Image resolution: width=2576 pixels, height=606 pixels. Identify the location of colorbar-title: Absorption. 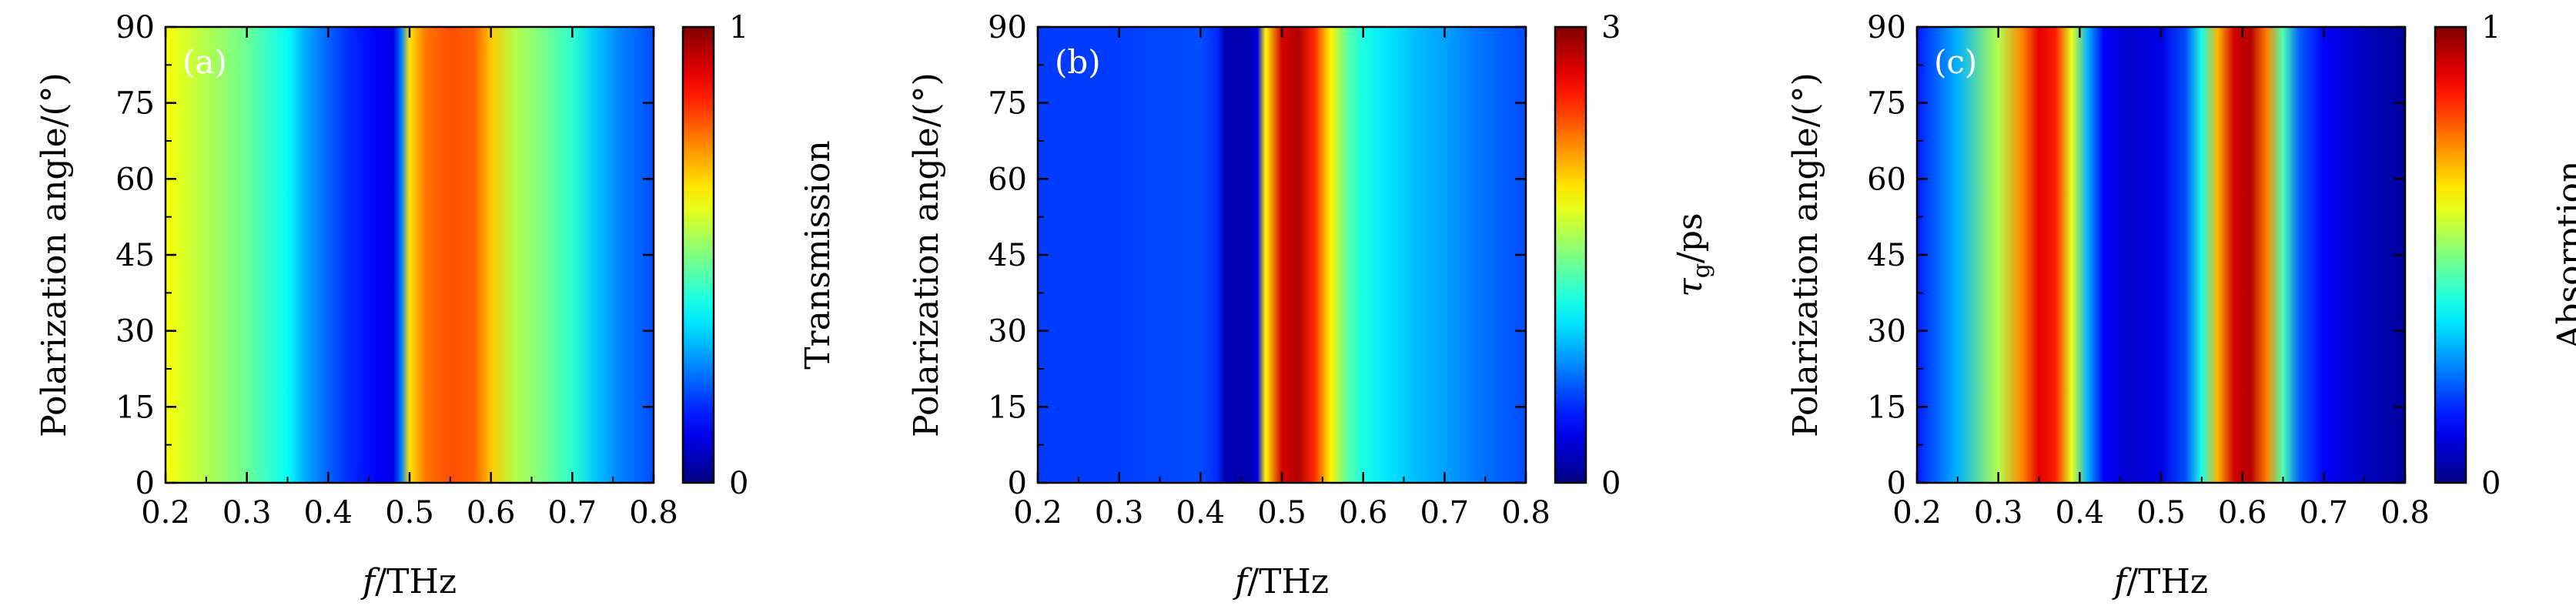
(2563, 255).